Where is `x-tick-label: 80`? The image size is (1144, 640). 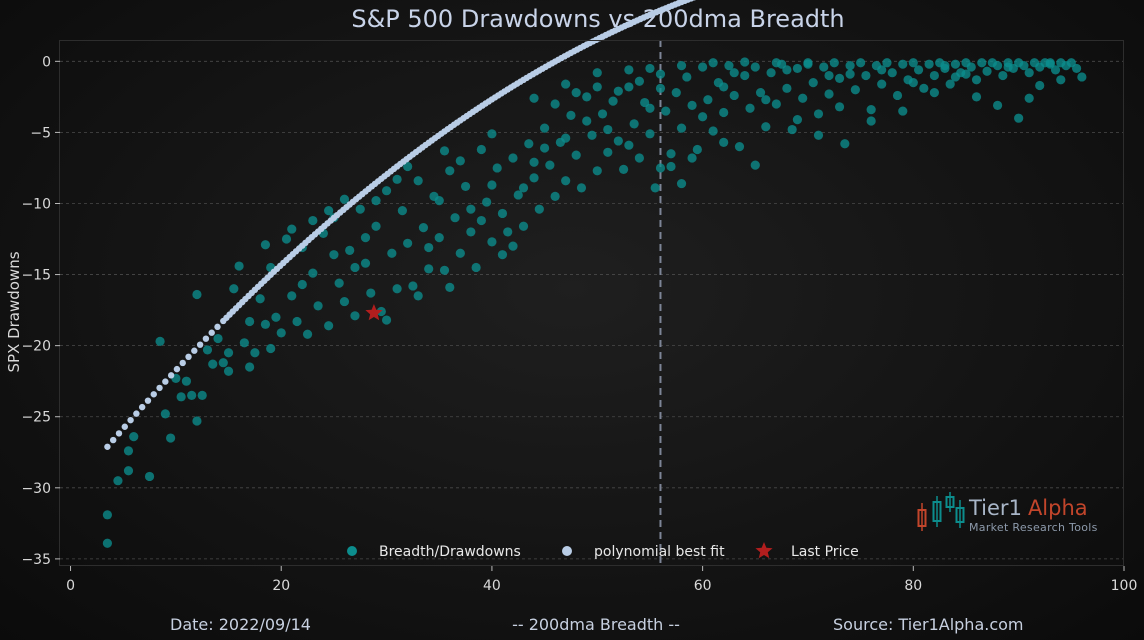
x-tick-label: 80 is located at coordinates (913, 586).